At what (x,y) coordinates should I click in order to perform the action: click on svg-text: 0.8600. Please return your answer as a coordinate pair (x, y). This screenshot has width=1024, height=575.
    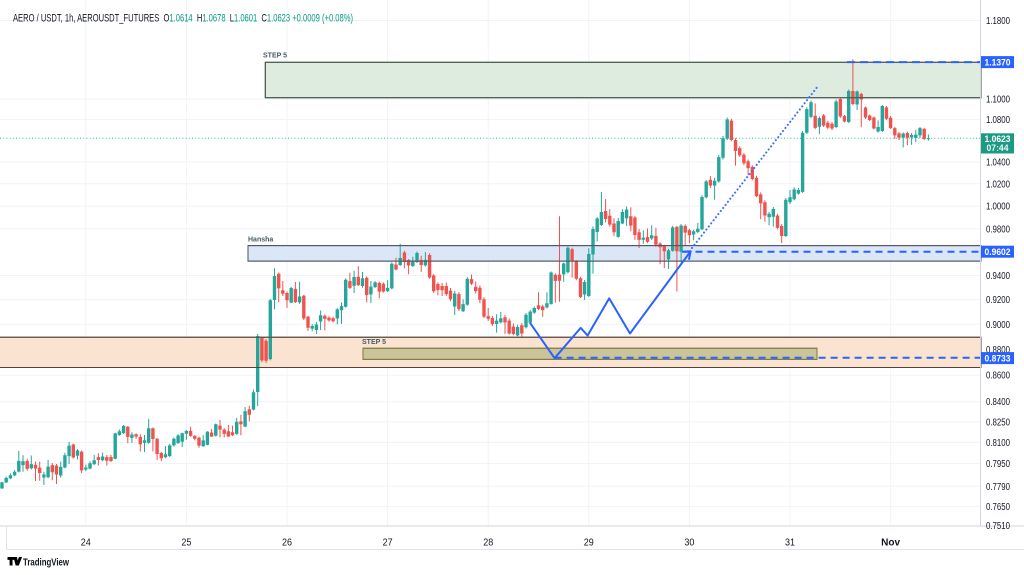
    Looking at the image, I should click on (998, 376).